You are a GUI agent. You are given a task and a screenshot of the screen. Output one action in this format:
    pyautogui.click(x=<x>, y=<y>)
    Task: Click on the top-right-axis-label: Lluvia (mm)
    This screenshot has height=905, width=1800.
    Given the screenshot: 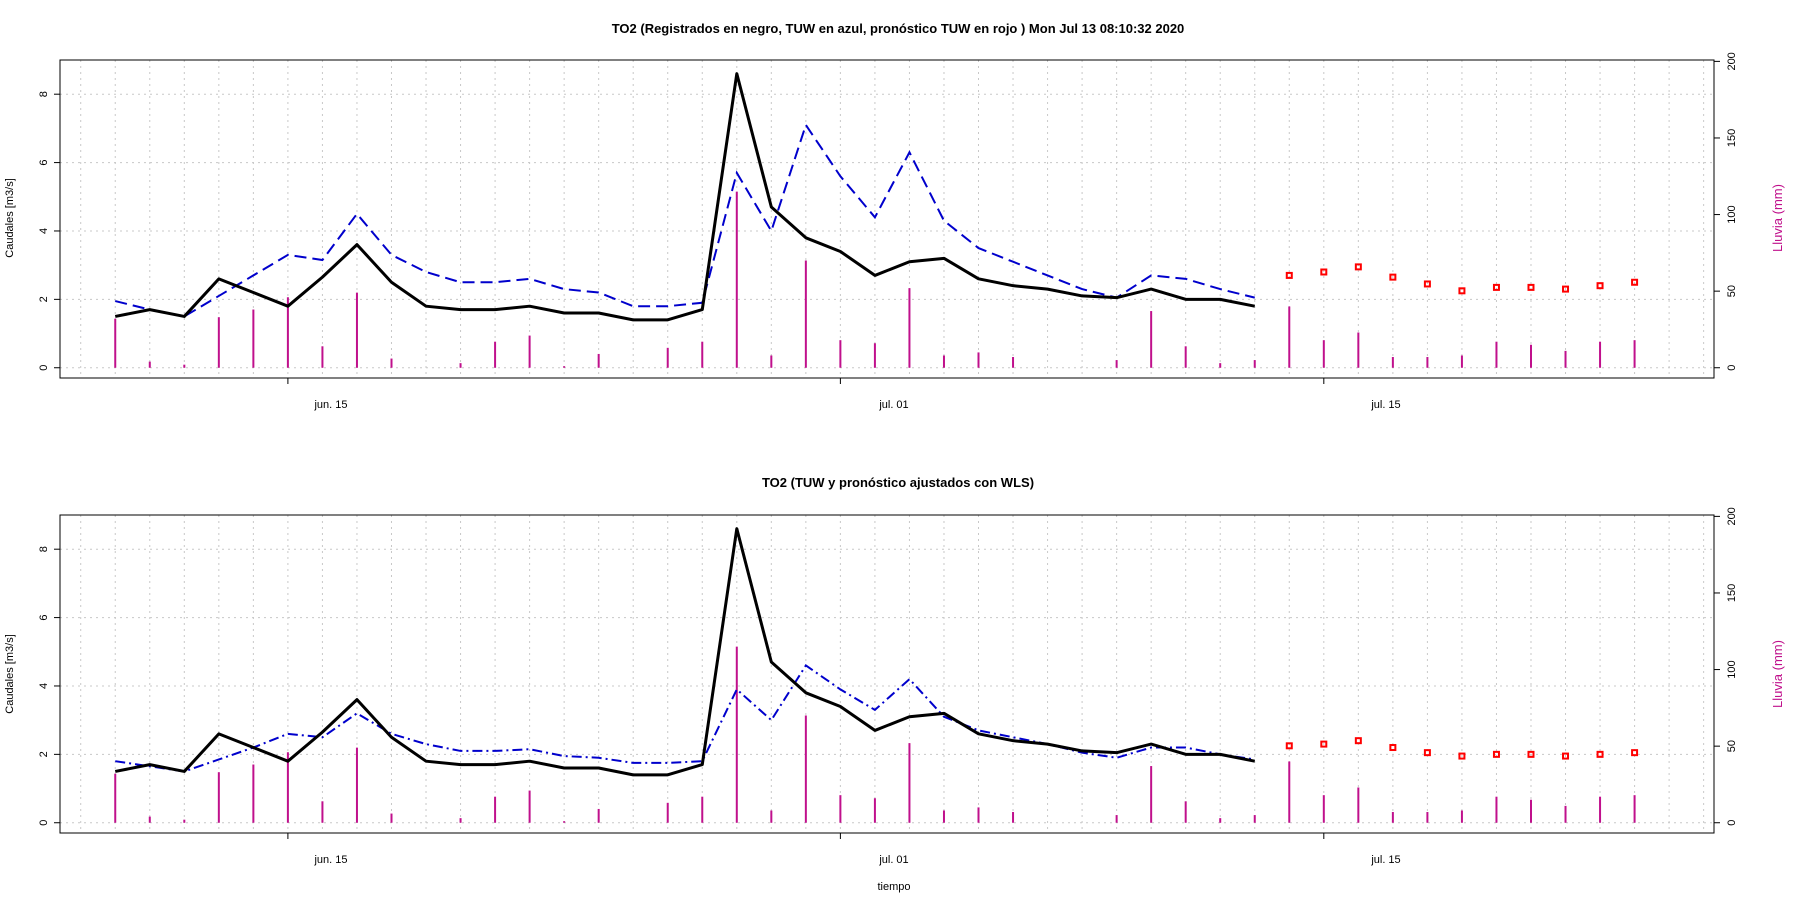 What is the action you would take?
    pyautogui.click(x=1777, y=218)
    